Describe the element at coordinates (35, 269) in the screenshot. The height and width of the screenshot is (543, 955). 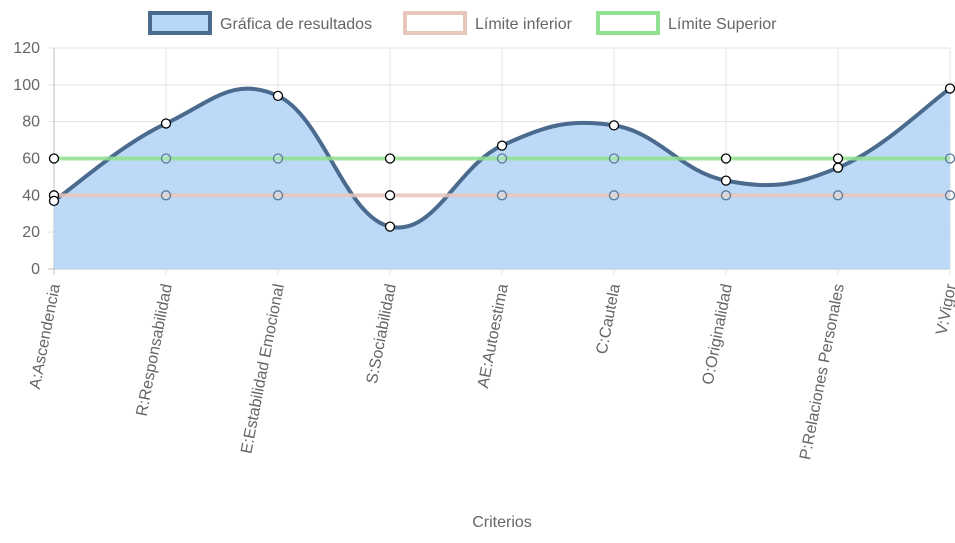
I see `y-tick-label: 0` at that location.